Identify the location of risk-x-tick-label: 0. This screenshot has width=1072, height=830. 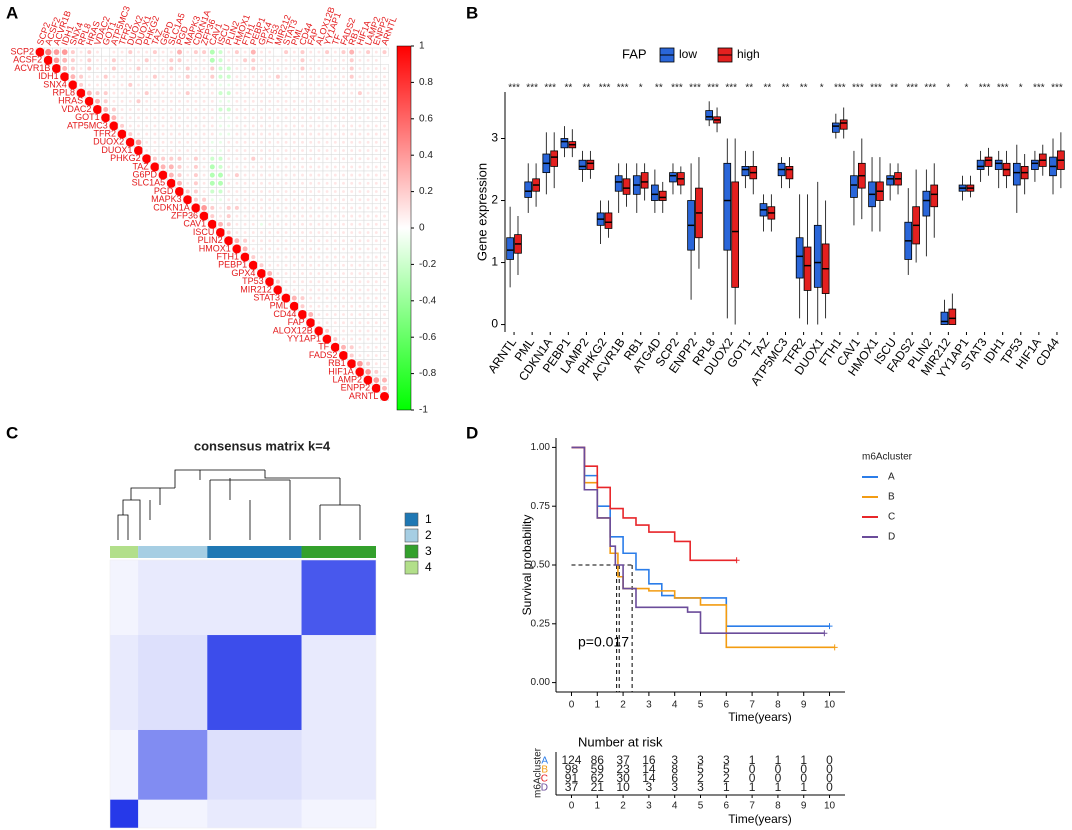
(572, 806).